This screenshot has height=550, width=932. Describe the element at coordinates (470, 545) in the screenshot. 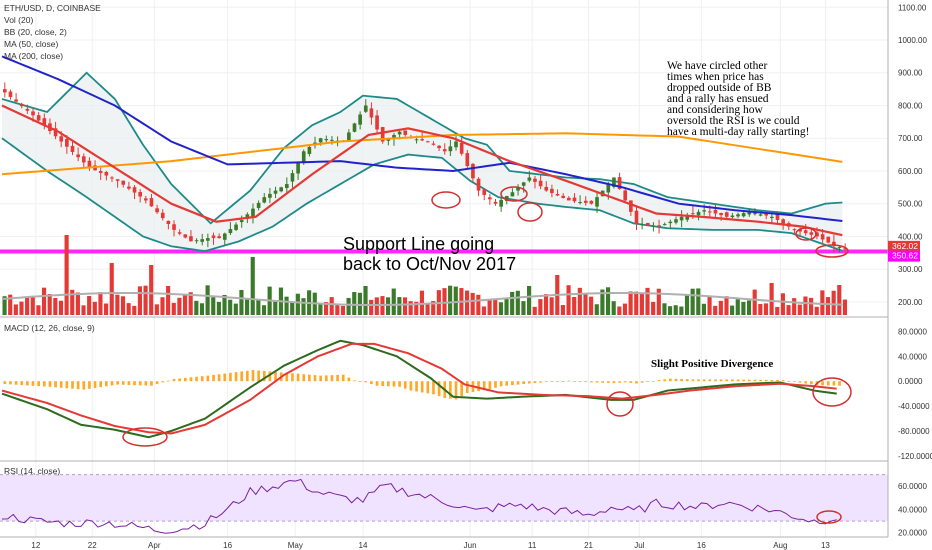

I see `time-tick-label: Jun` at that location.